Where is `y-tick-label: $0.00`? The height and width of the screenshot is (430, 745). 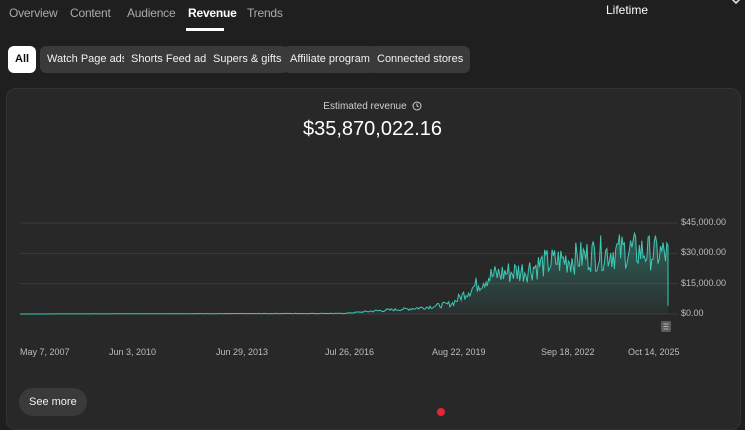
y-tick-label: $0.00 is located at coordinates (692, 313).